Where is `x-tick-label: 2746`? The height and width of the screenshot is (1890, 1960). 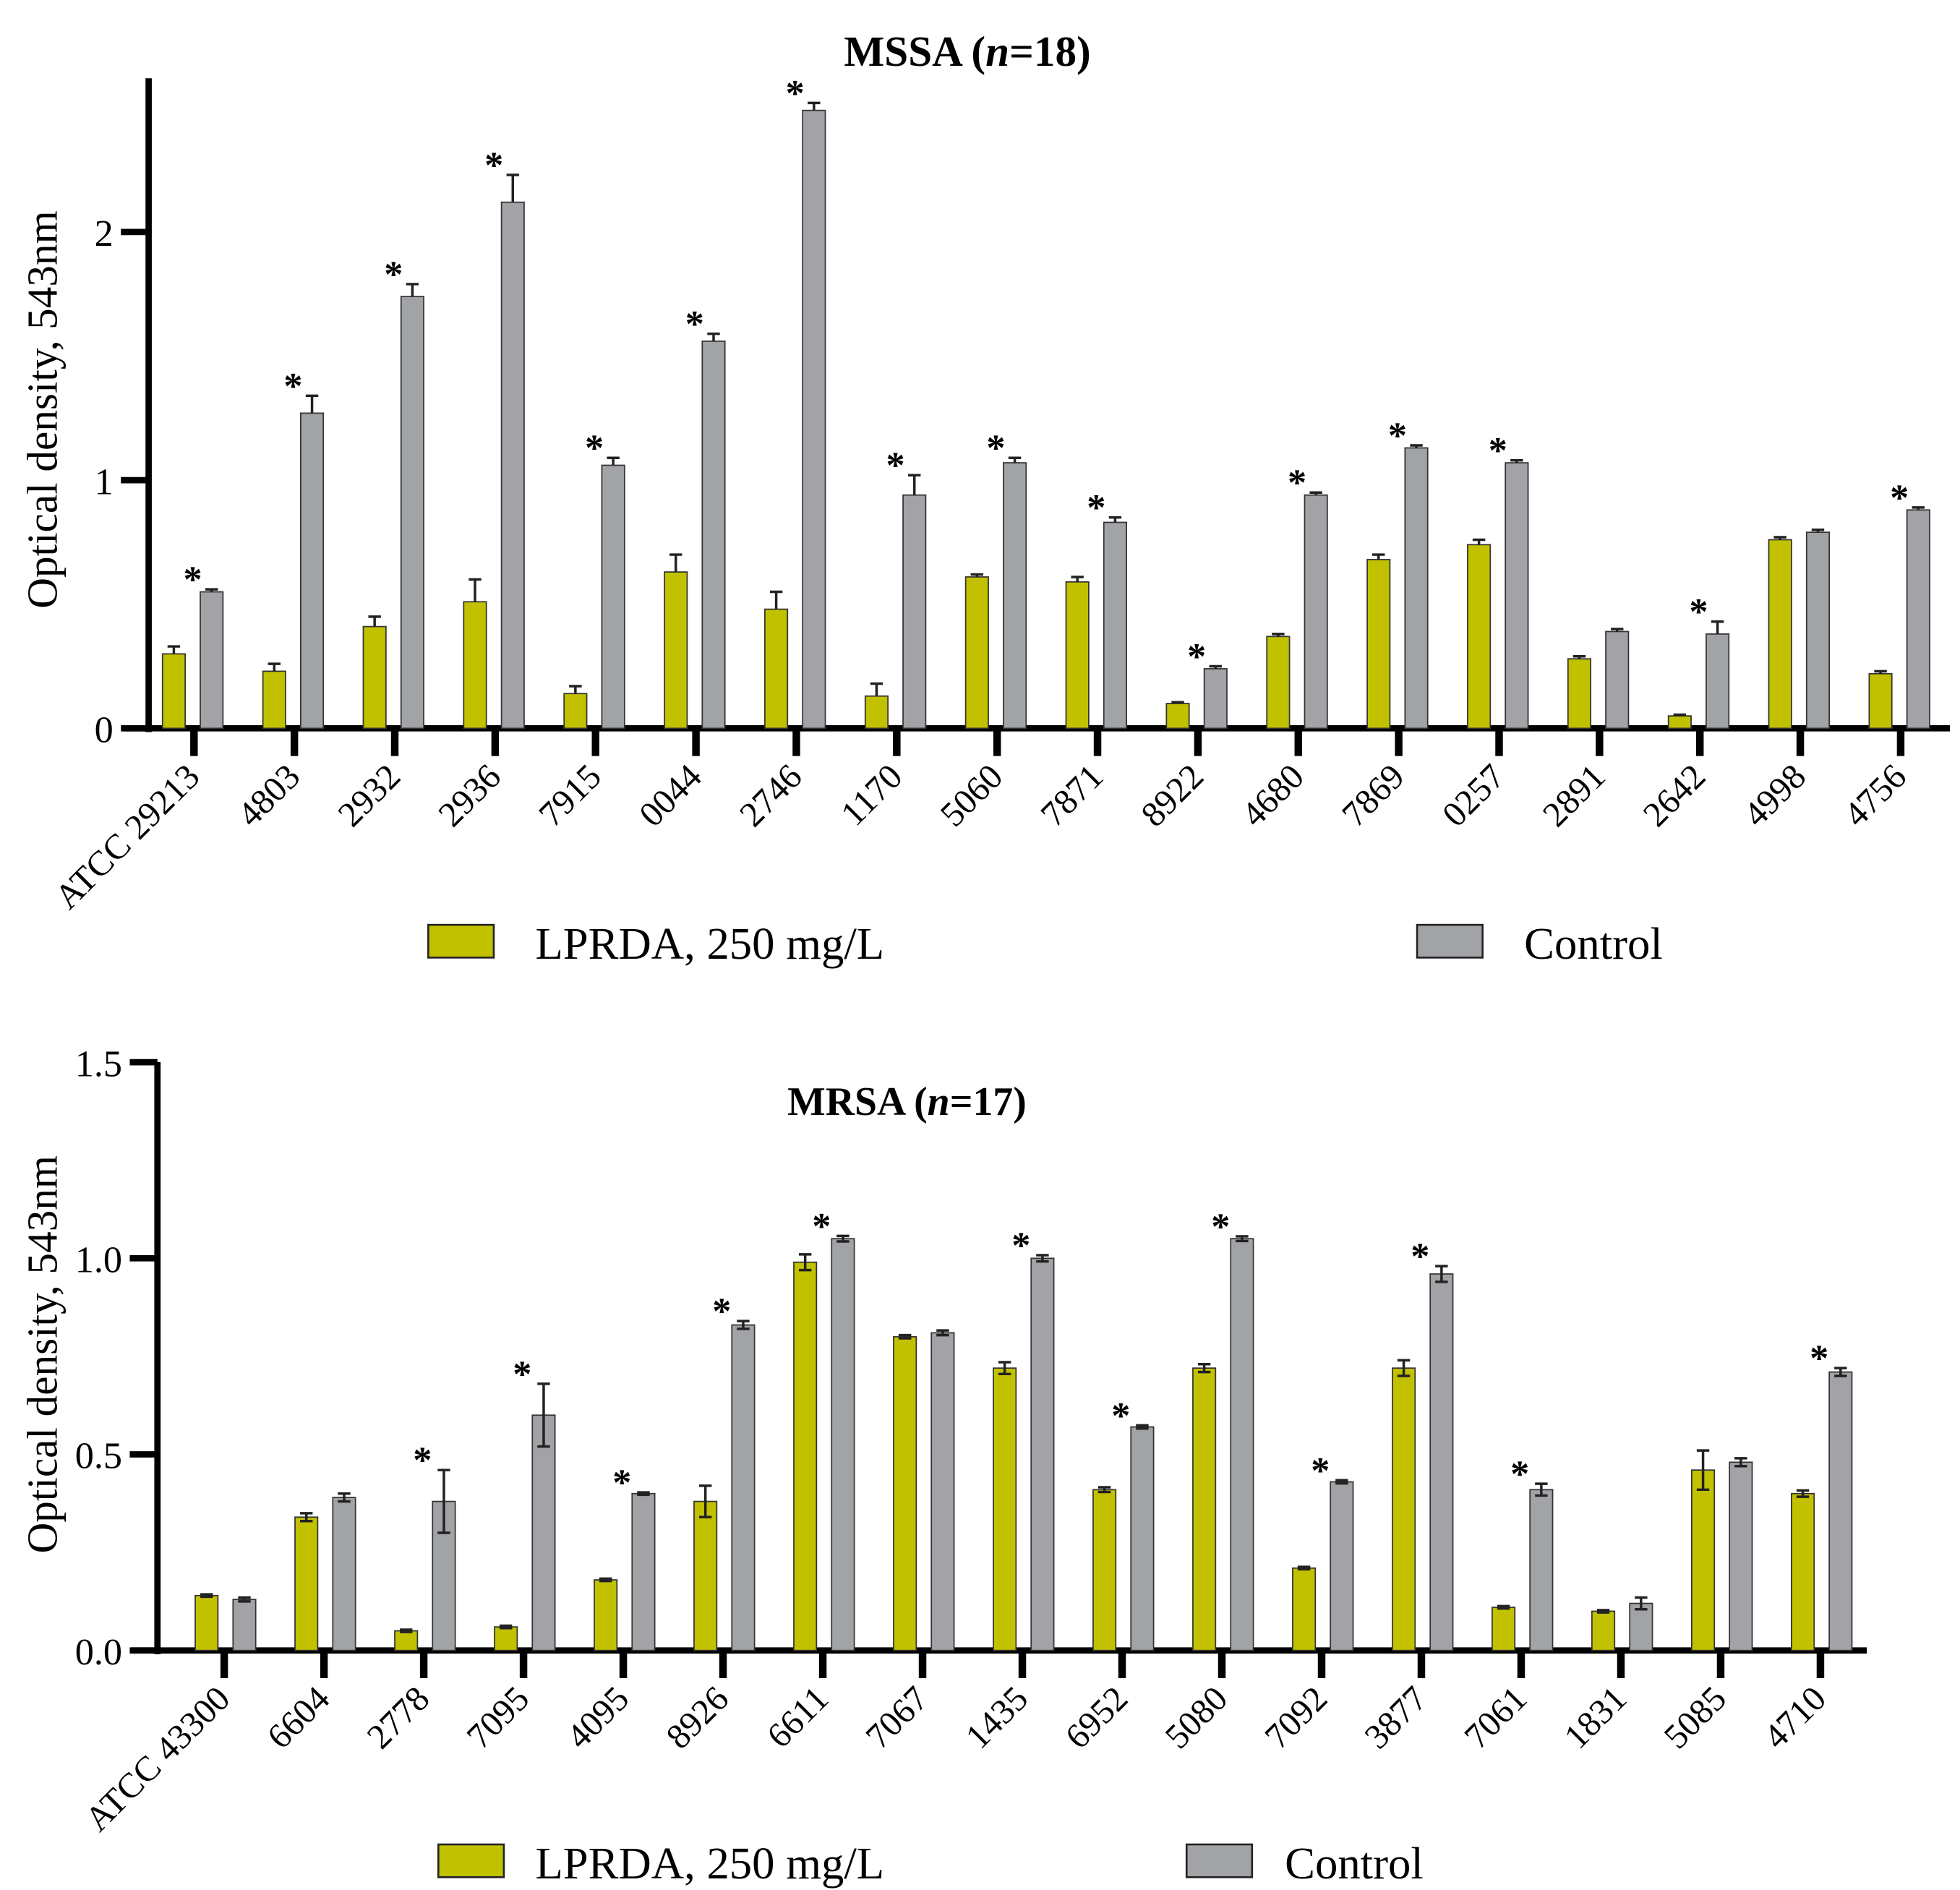
x-tick-label: 2746 is located at coordinates (771, 796).